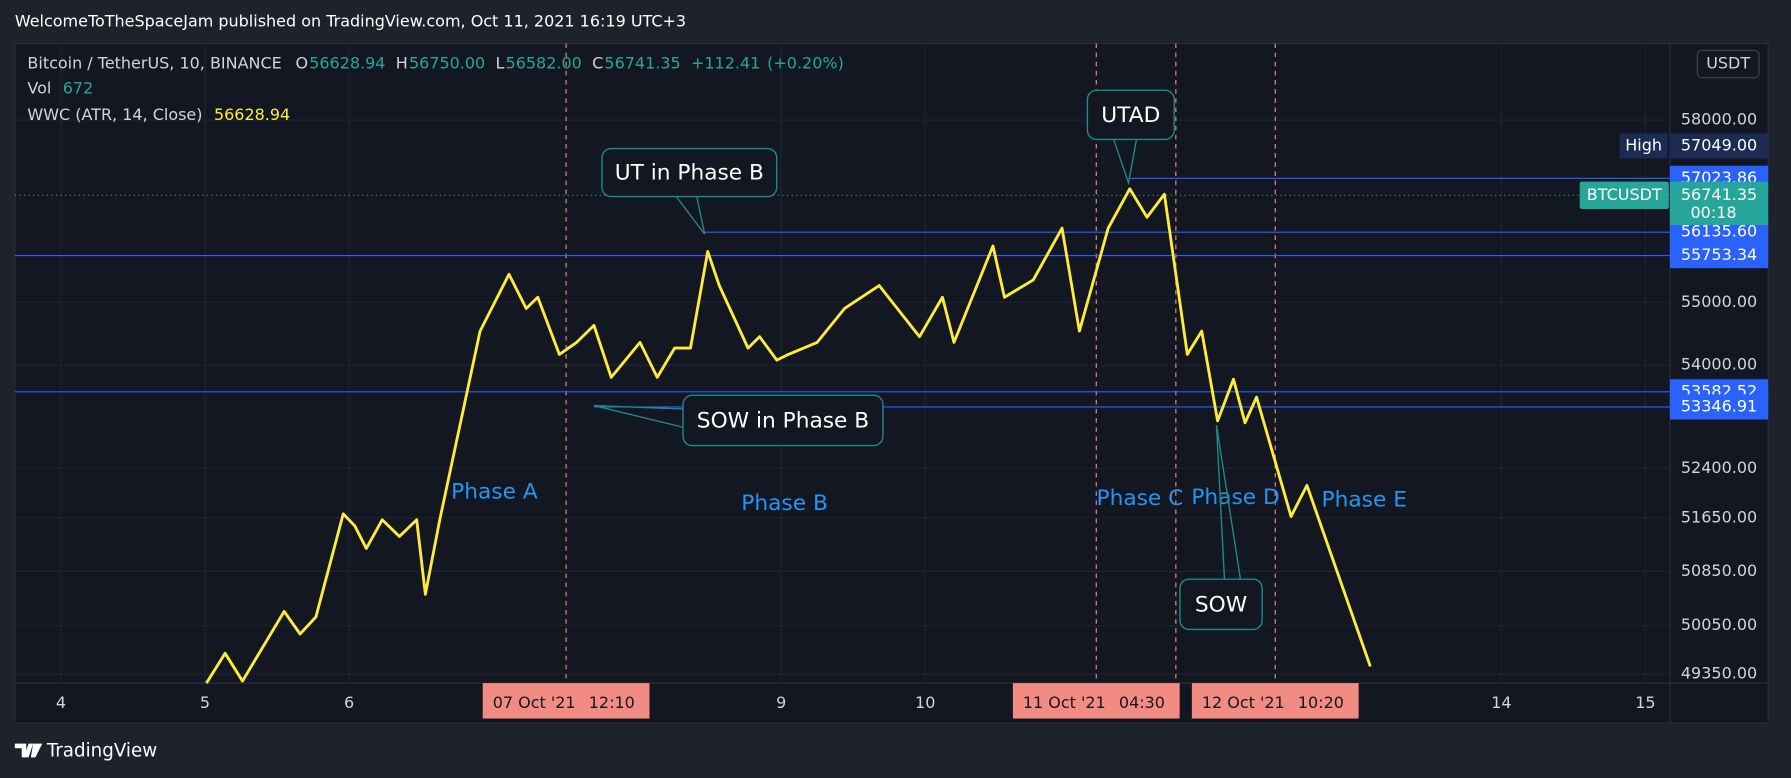 The height and width of the screenshot is (778, 1791). What do you see at coordinates (301, 63) in the screenshot?
I see `ohlc-name: O` at bounding box center [301, 63].